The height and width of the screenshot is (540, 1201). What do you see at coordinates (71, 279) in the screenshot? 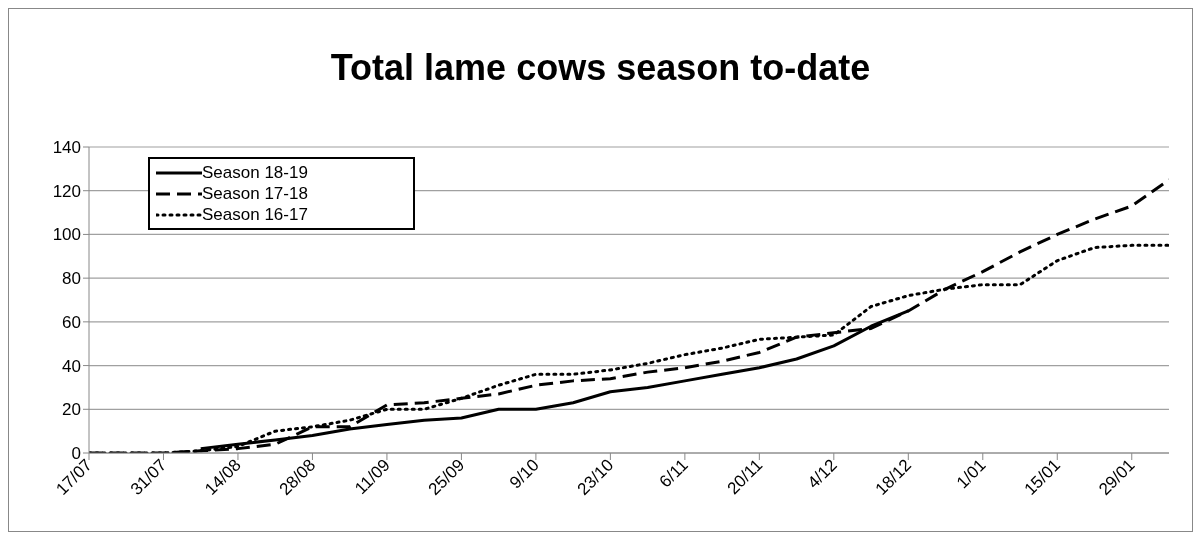
I see `y-tick-label: 80` at bounding box center [71, 279].